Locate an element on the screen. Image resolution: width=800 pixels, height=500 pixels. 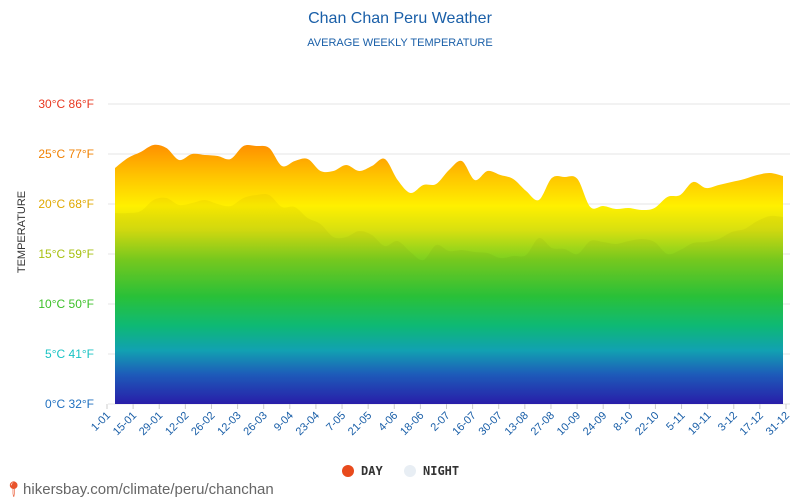
x-tick-label: 21-05 is located at coordinates (360, 424).